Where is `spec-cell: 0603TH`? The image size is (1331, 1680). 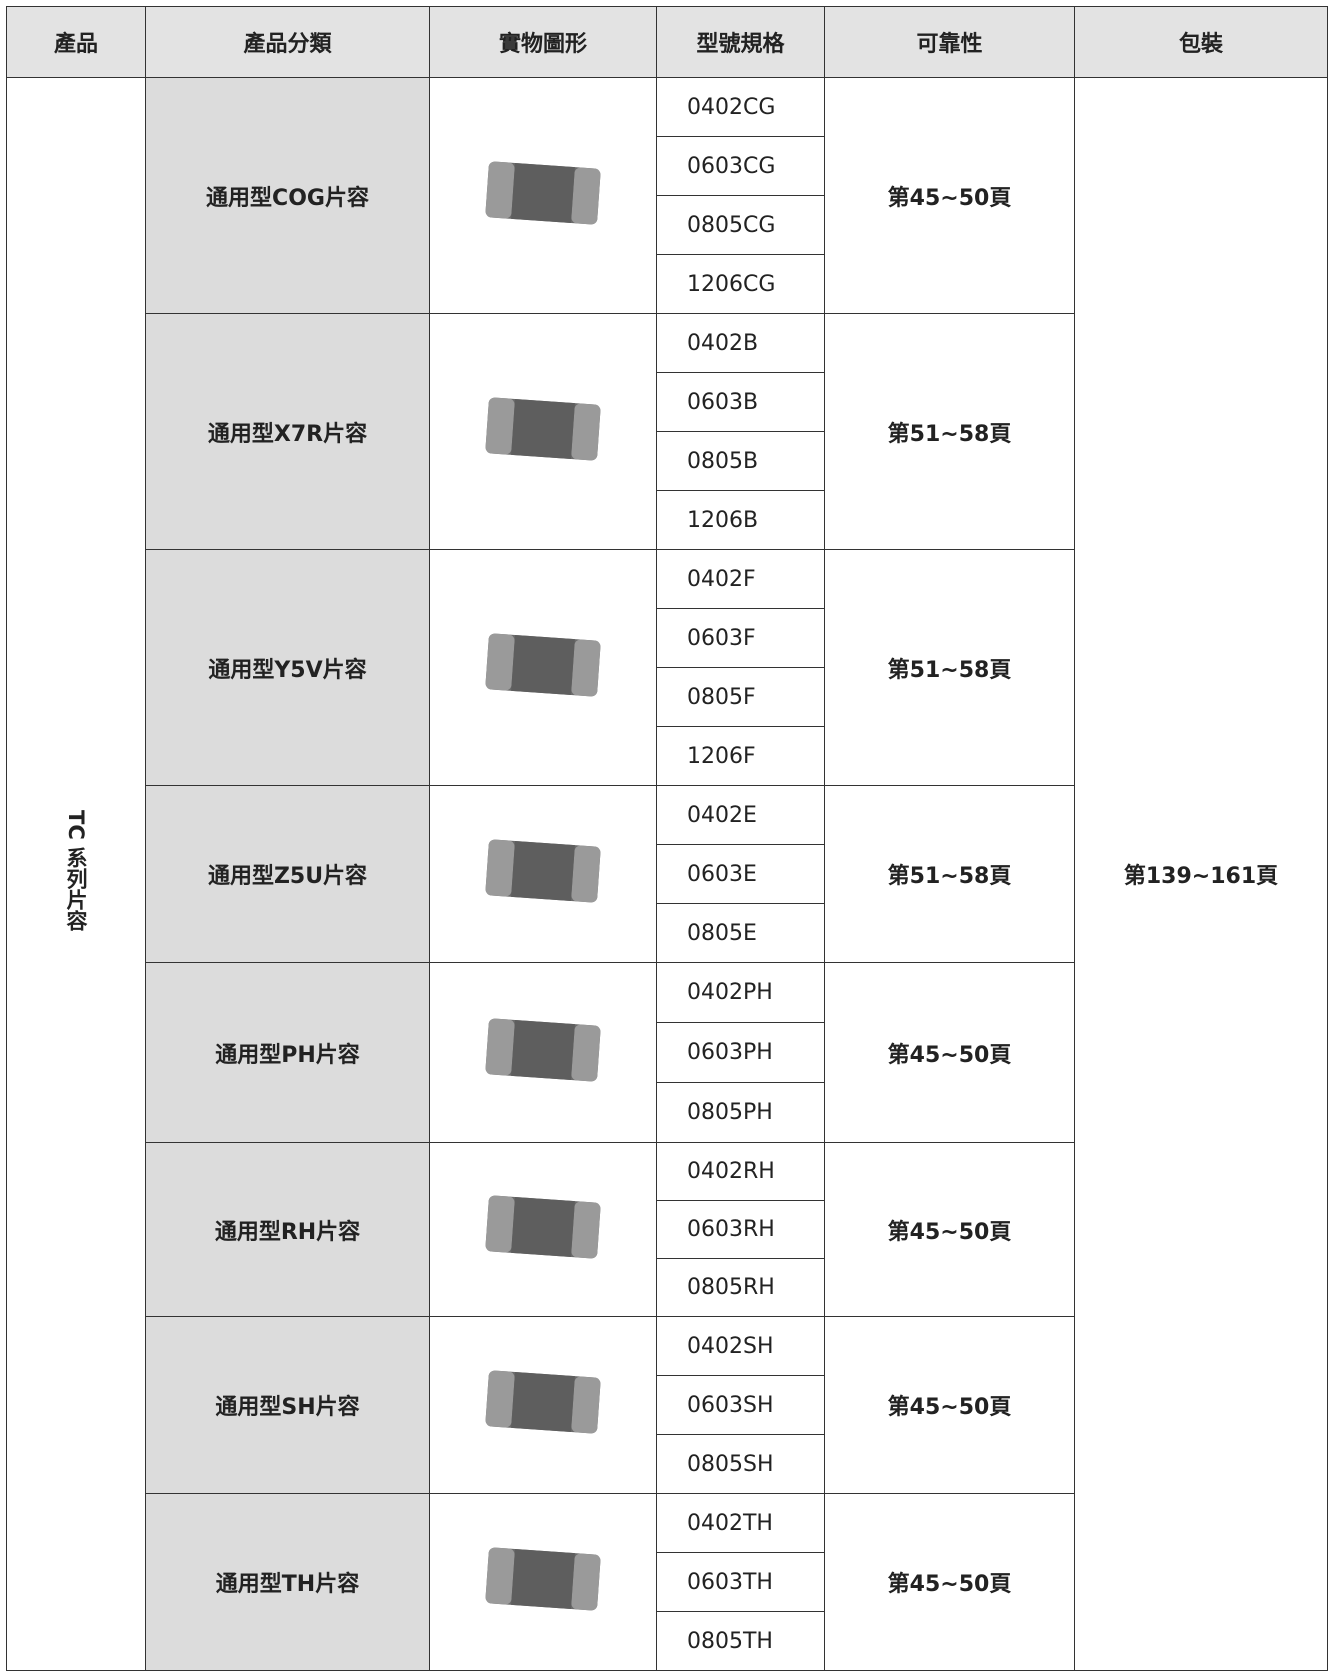 spec-cell: 0603TH is located at coordinates (740, 1582).